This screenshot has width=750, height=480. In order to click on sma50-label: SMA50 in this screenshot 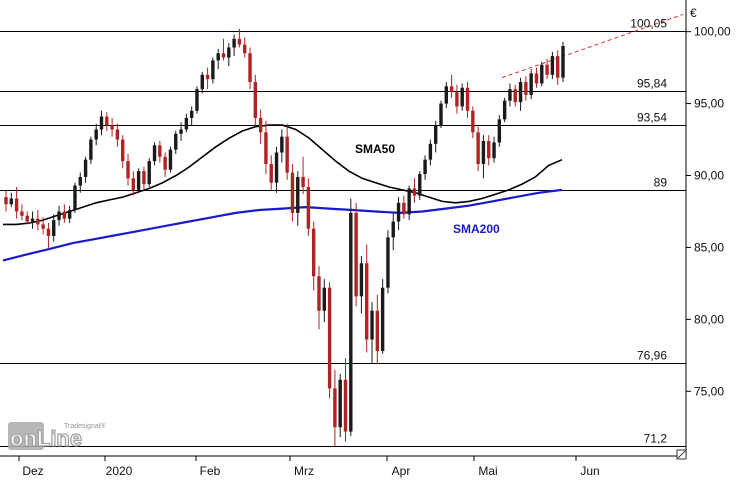, I will do `click(375, 149)`.